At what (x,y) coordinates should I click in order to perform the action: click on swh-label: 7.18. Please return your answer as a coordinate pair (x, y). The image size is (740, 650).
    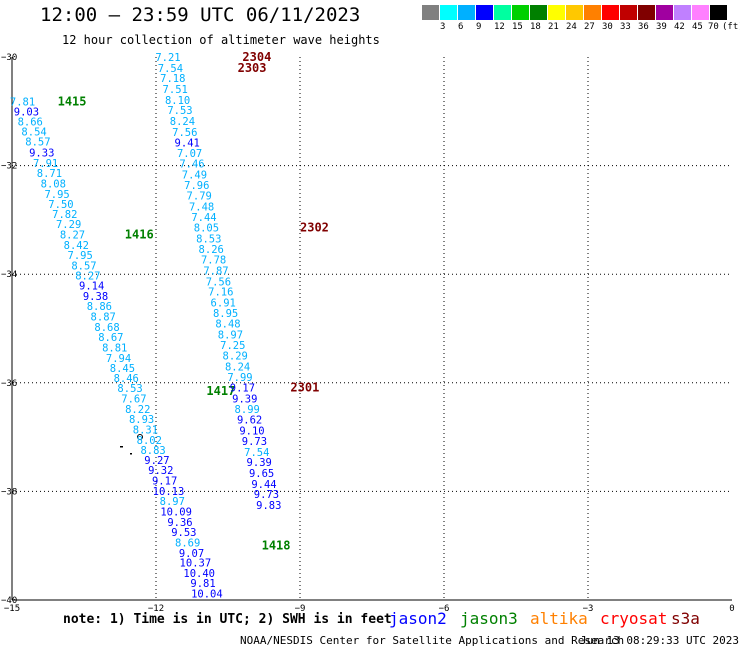
    Looking at the image, I should click on (172, 79).